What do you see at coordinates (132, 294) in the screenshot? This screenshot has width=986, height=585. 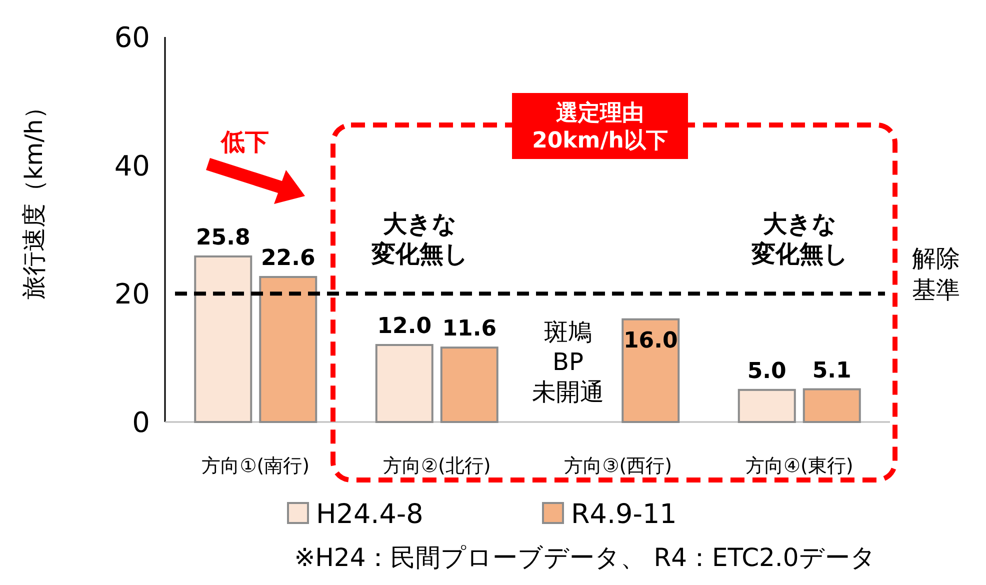 I see `y-tick-label: 20` at bounding box center [132, 294].